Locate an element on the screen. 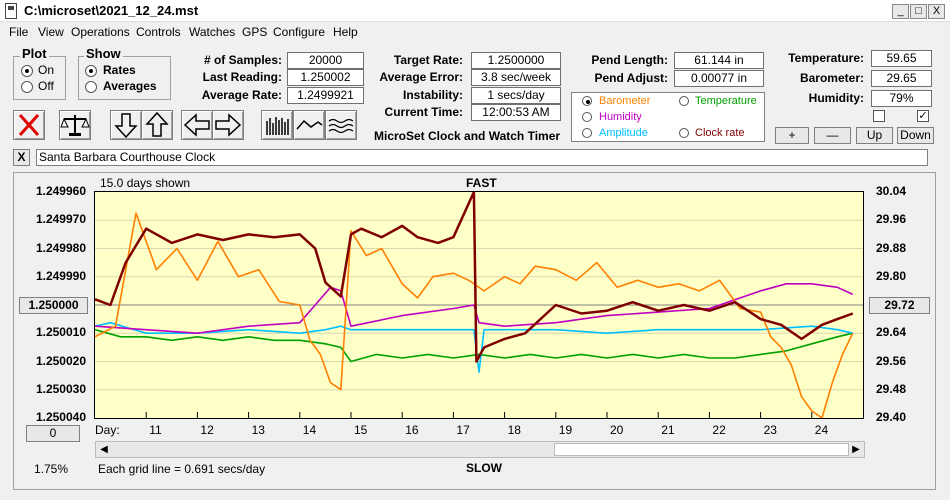  left-axis-tick: 1.249970 is located at coordinates (60, 219).